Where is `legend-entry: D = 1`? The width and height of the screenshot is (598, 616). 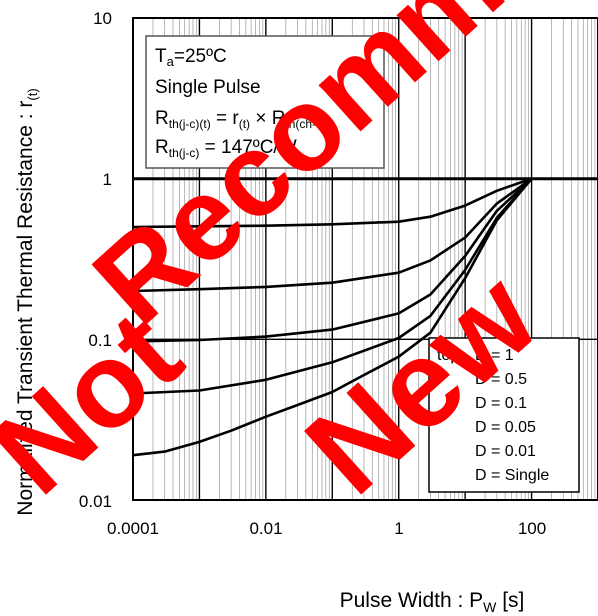 legend-entry: D = 1 is located at coordinates (494, 355).